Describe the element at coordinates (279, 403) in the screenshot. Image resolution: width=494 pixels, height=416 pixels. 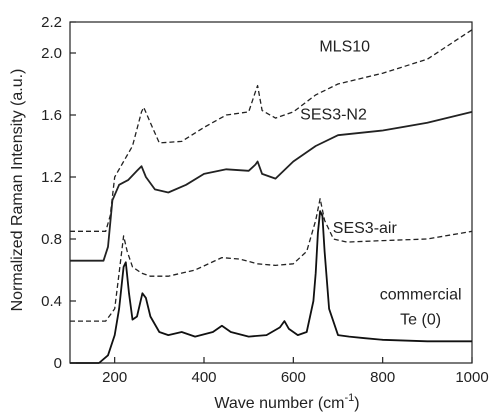
I see `x-axis-title-main: Wave number (cm` at that location.